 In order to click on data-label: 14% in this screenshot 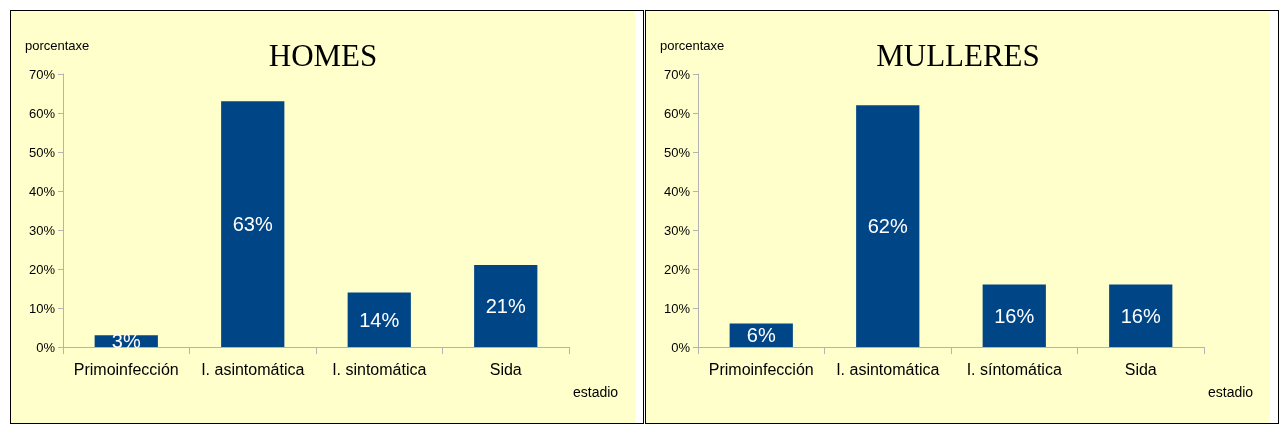, I will do `click(379, 319)`.